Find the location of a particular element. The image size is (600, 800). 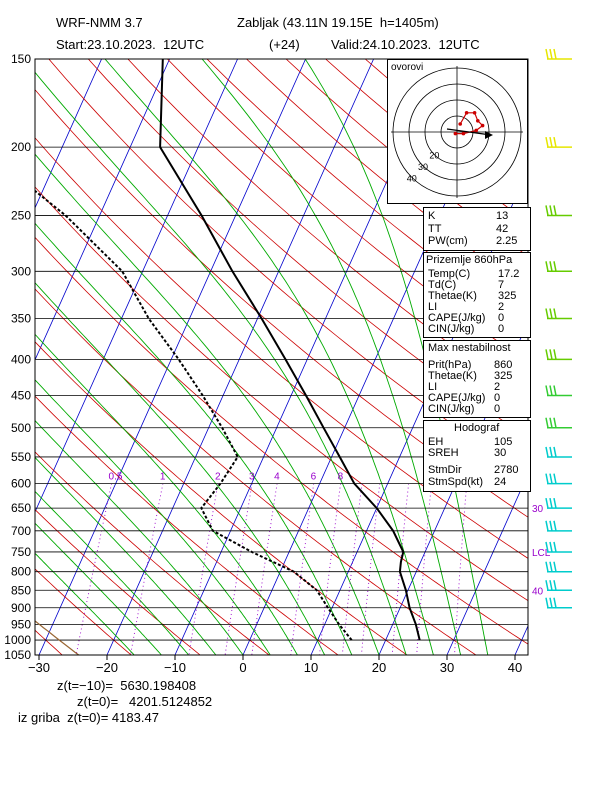

location-title: Zabljak (43.11N 19.15E h=1405m) is located at coordinates (338, 22).